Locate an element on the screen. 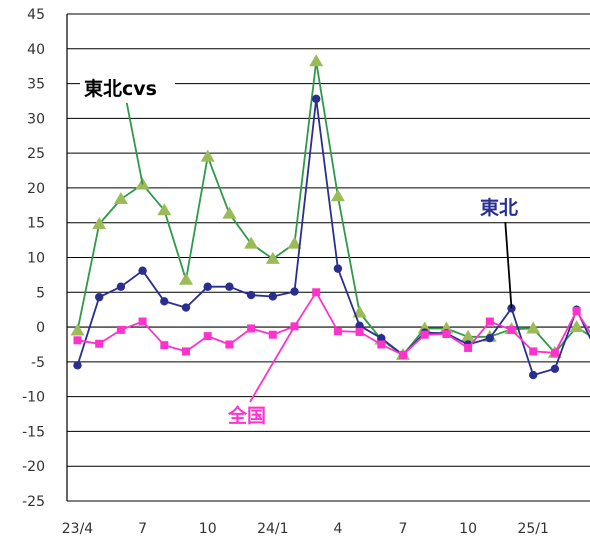  annotation-label-2: 全国 is located at coordinates (246, 415).